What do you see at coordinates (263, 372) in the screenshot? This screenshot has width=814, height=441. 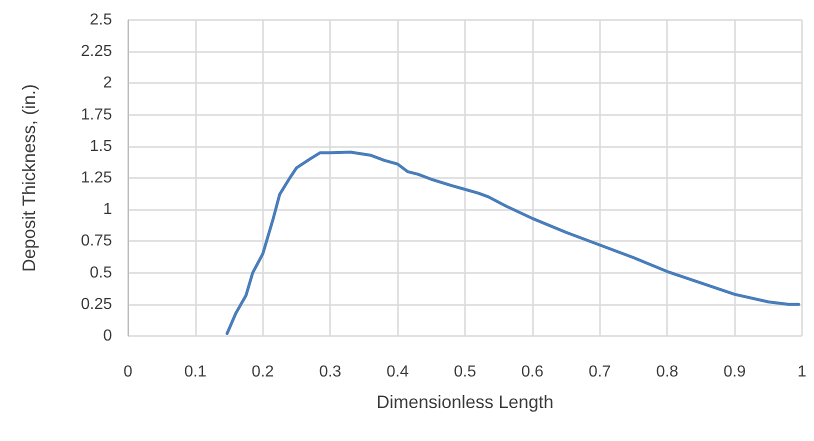 I see `x-tick-label: 0.2` at bounding box center [263, 372].